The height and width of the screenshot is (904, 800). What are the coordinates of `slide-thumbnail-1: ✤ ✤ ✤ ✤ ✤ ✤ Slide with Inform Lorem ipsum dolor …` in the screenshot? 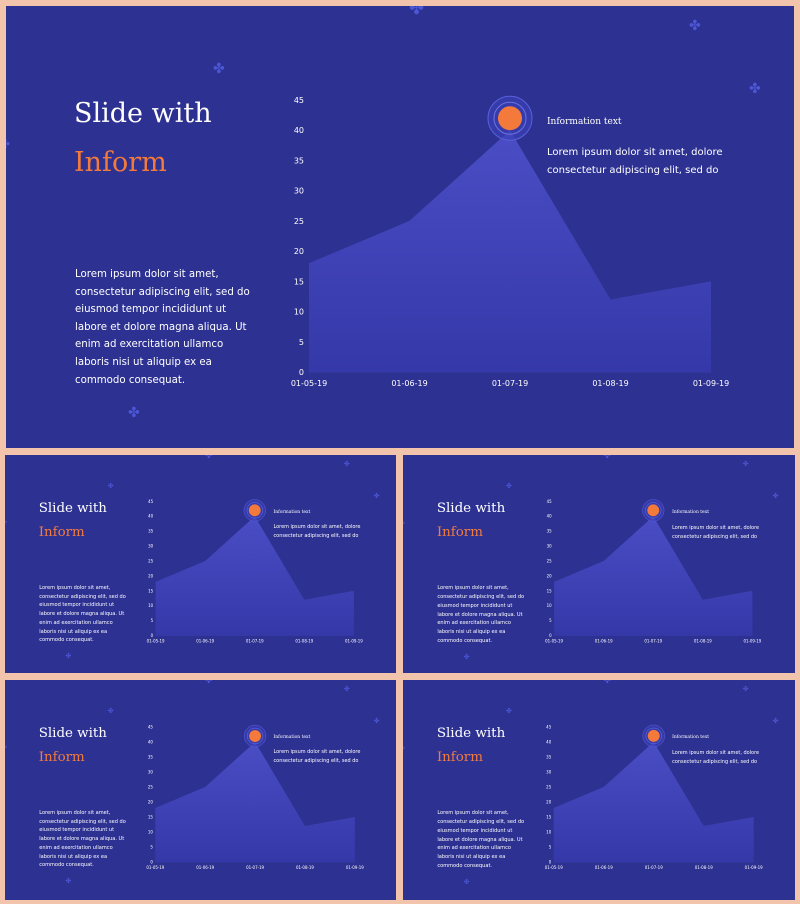 It's located at (200, 564).